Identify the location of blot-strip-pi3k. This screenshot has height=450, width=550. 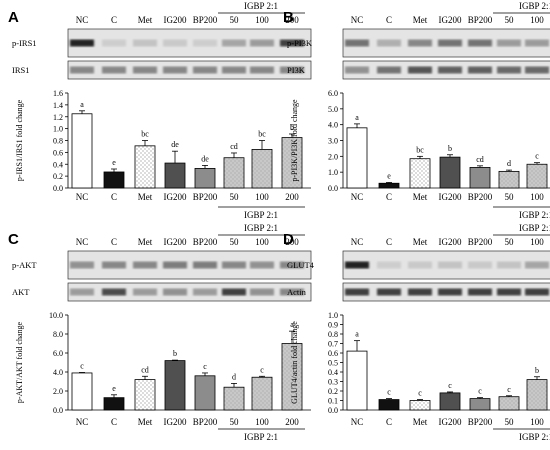
(446, 70).